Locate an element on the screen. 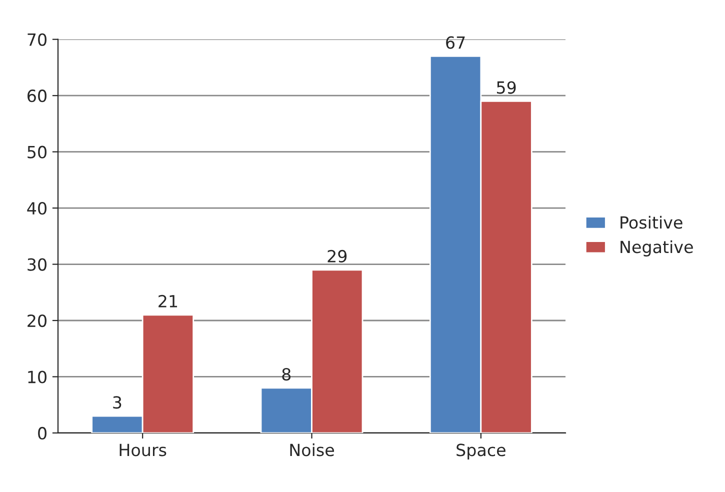  data-label: 67 is located at coordinates (455, 42).